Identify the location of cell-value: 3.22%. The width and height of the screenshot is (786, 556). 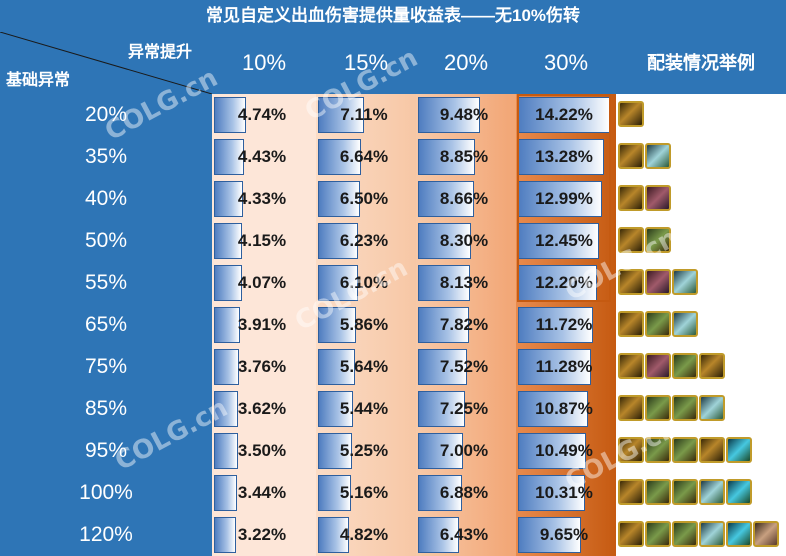
(262, 534).